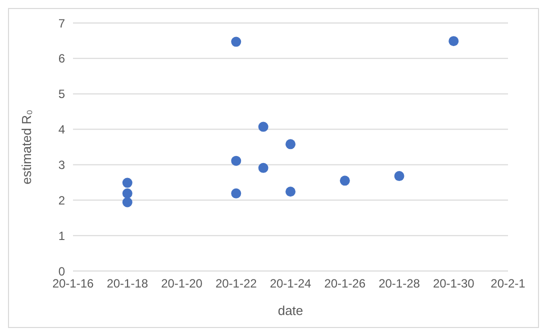  I want to click on x-tick-label: 20-1-20, so click(182, 283).